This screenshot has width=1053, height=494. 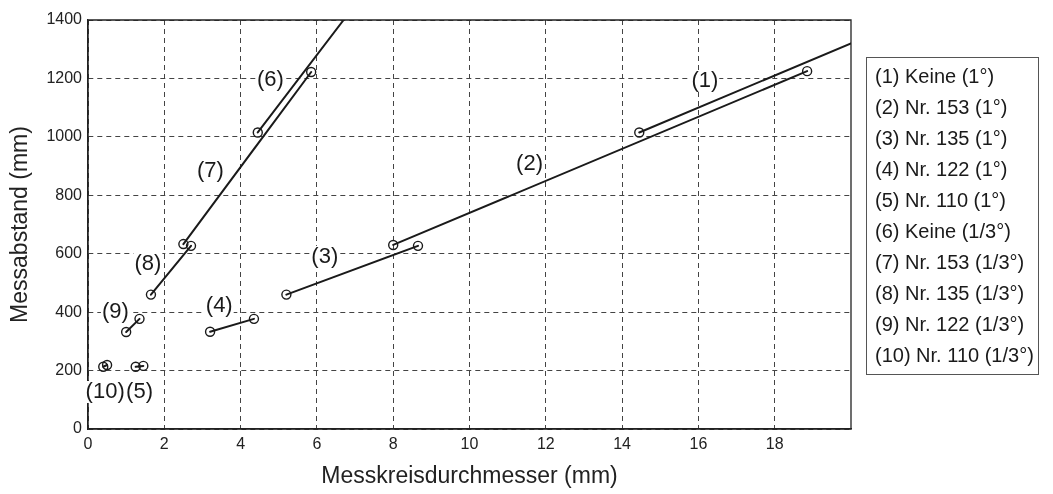 What do you see at coordinates (325, 255) in the screenshot?
I see `series-label: (3)` at bounding box center [325, 255].